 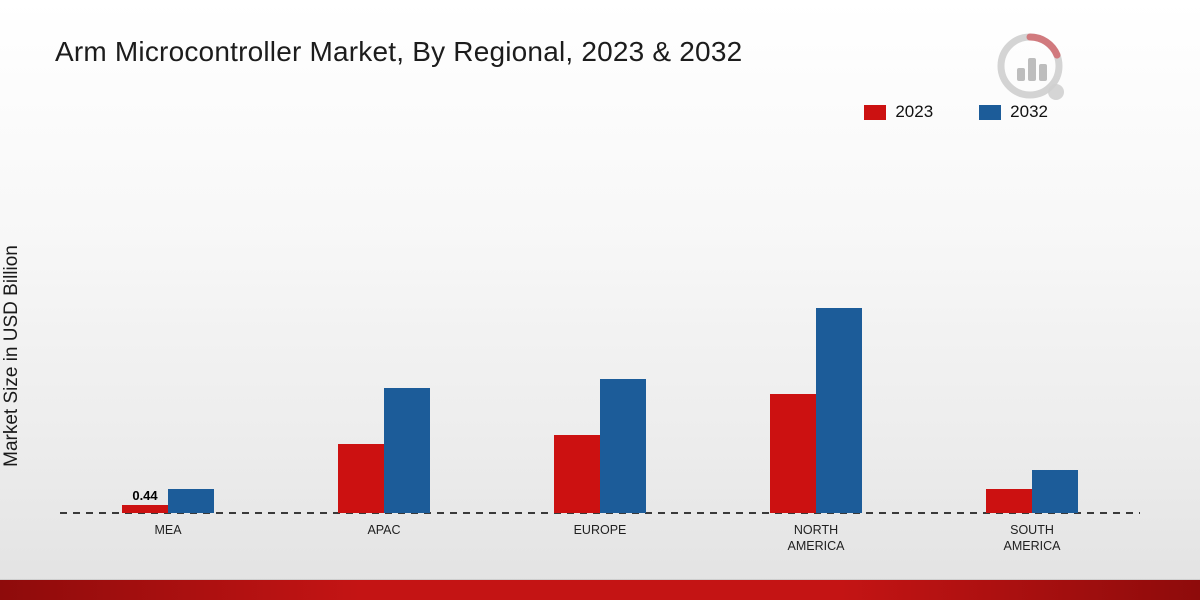 I want to click on legend-item-2023: 2023, so click(x=898, y=112).